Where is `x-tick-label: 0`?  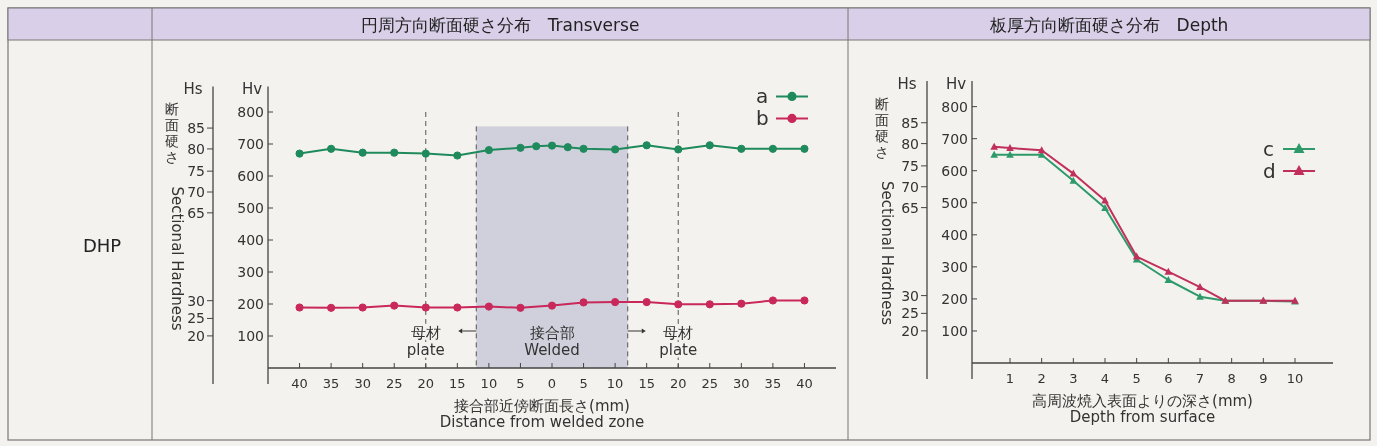
x-tick-label: 0 is located at coordinates (552, 383).